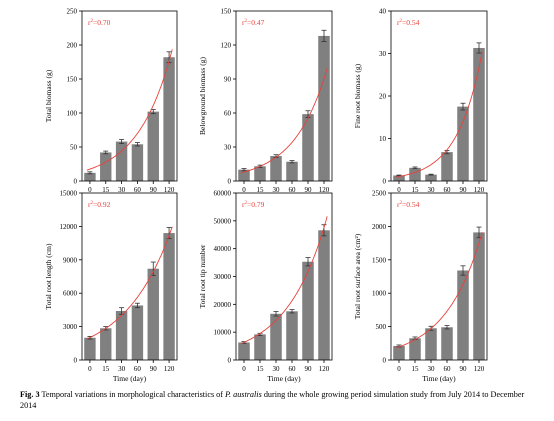 This screenshot has width=554, height=421. What do you see at coordinates (72, 46) in the screenshot?
I see `y-tick-label: 200` at bounding box center [72, 46].